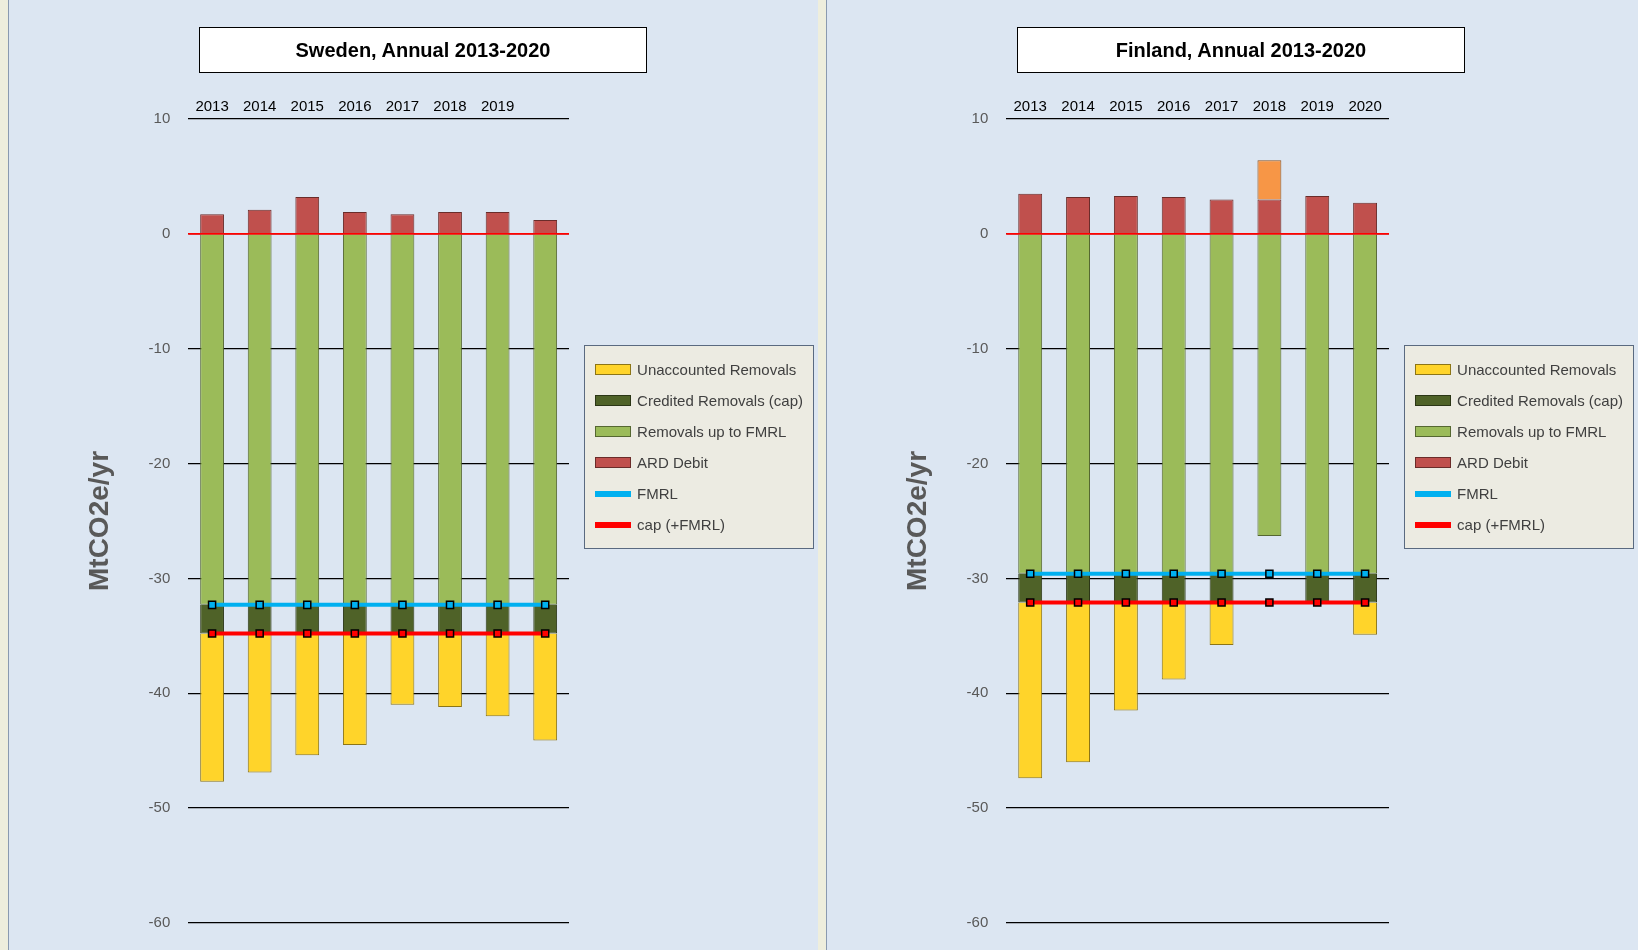  Describe the element at coordinates (423, 50) in the screenshot. I see `chart-title: Sweden, Annual 2013-2020` at that location.